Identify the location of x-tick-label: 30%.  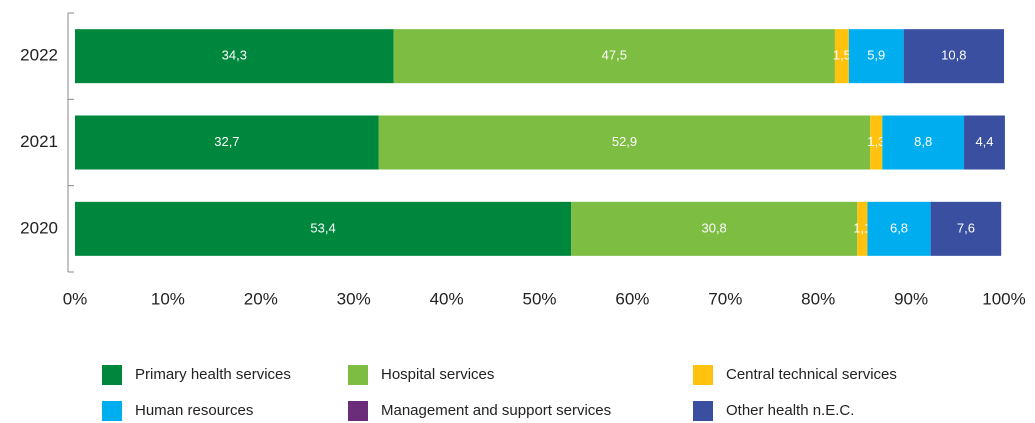
(354, 298).